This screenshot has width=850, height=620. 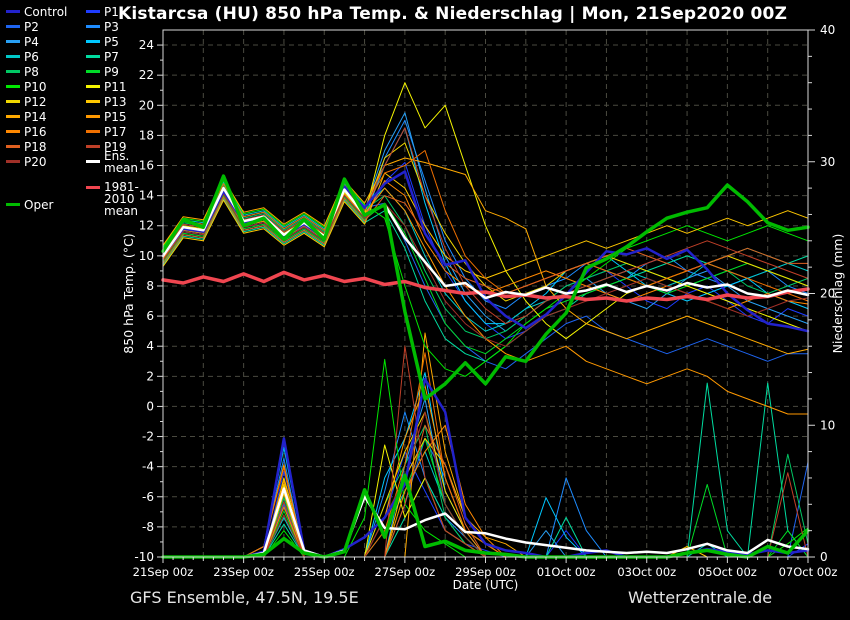 I want to click on legend-label: P2, so click(x=31, y=26).